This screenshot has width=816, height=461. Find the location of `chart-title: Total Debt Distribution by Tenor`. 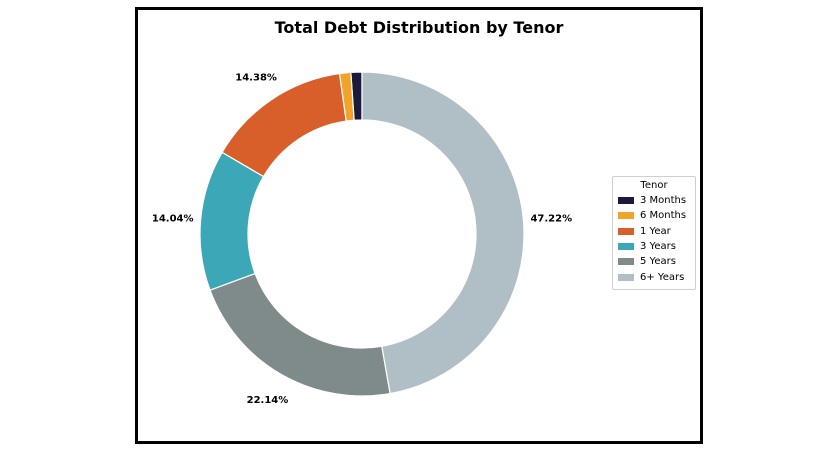

chart-title: Total Debt Distribution by Tenor is located at coordinates (419, 27).